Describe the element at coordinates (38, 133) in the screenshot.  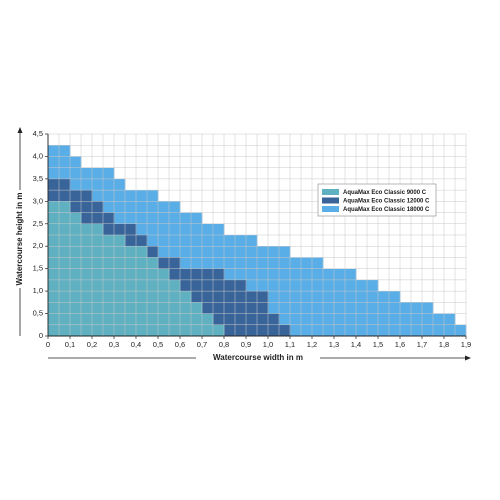
I see `y-tick-label: 4,5` at that location.